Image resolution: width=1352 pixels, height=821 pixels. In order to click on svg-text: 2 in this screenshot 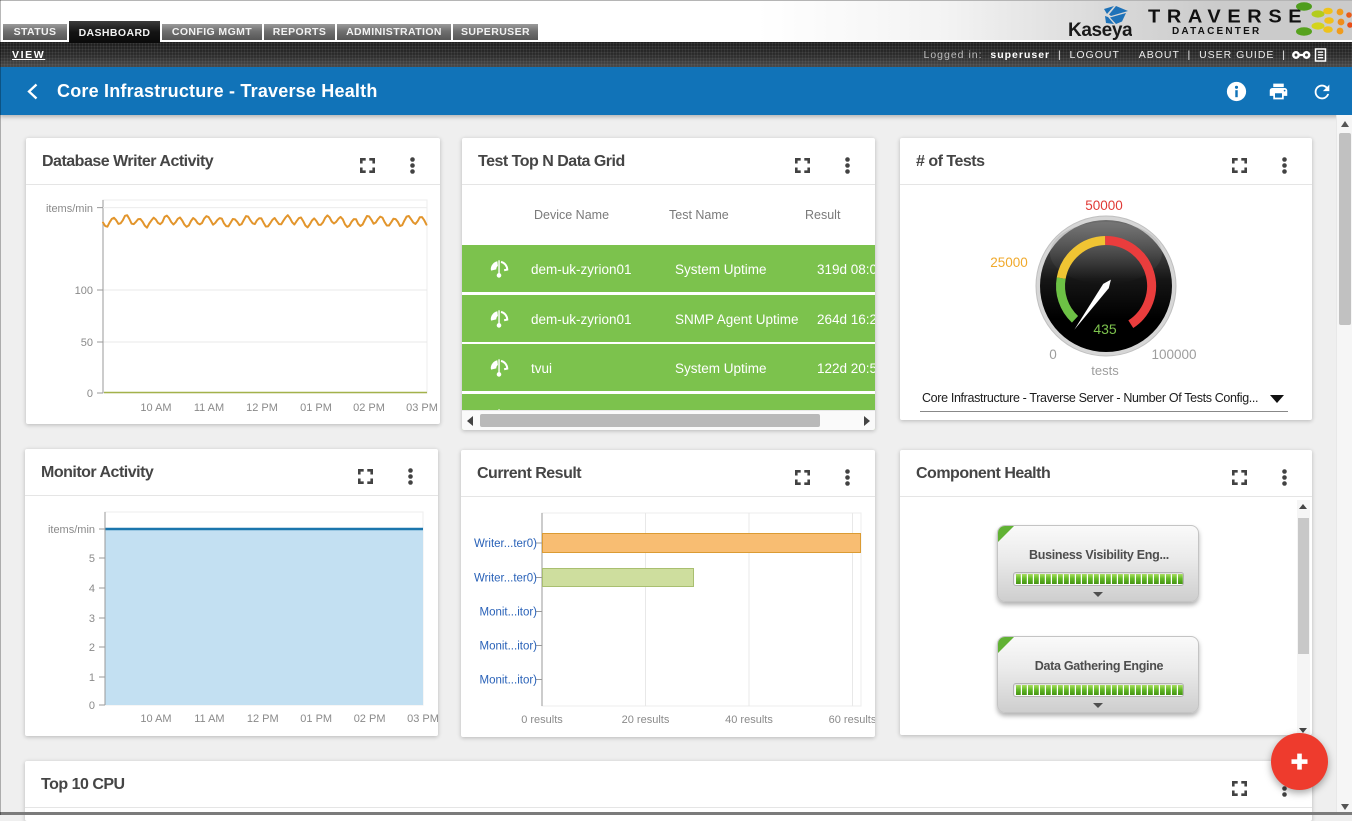, I will do `click(92, 648)`.